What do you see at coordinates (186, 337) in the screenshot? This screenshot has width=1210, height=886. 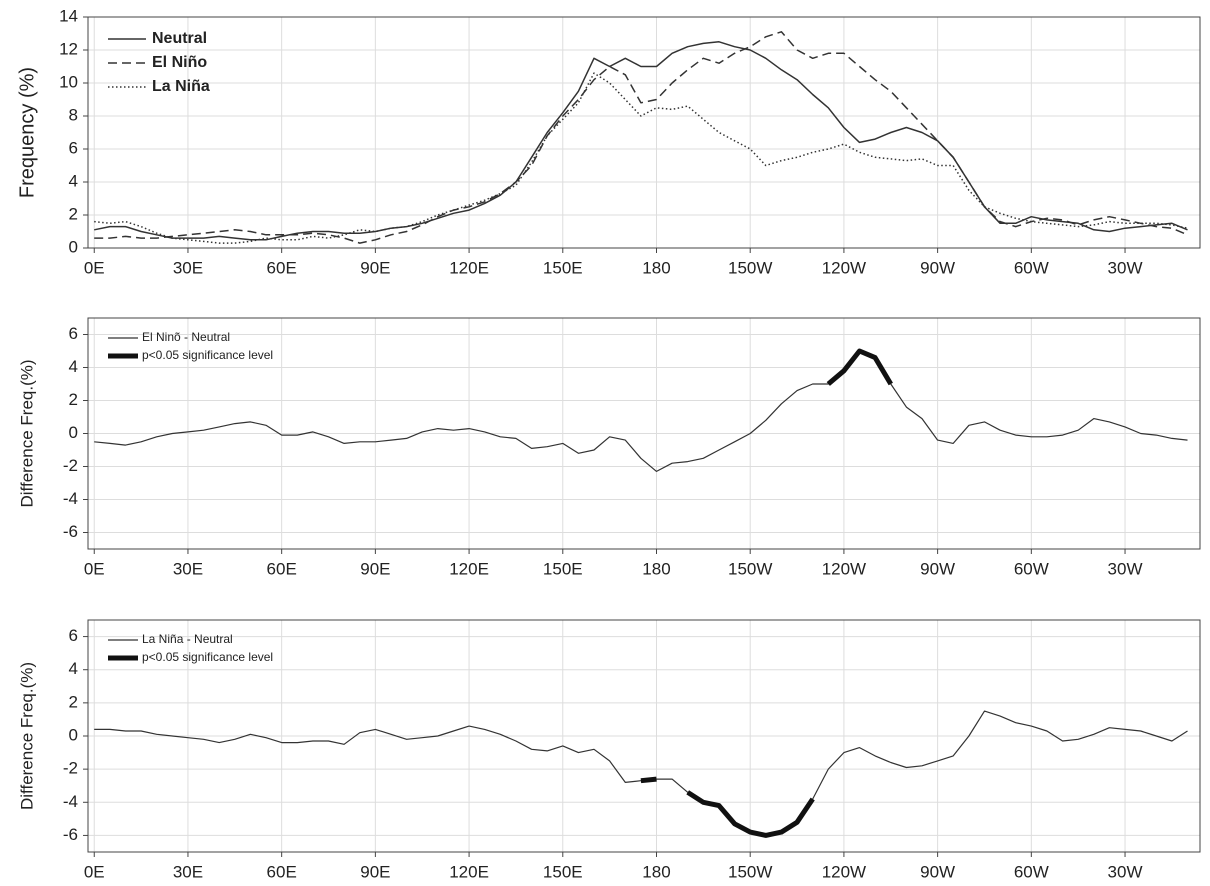 I see `legend-label: El Ninõ - Neutral` at bounding box center [186, 337].